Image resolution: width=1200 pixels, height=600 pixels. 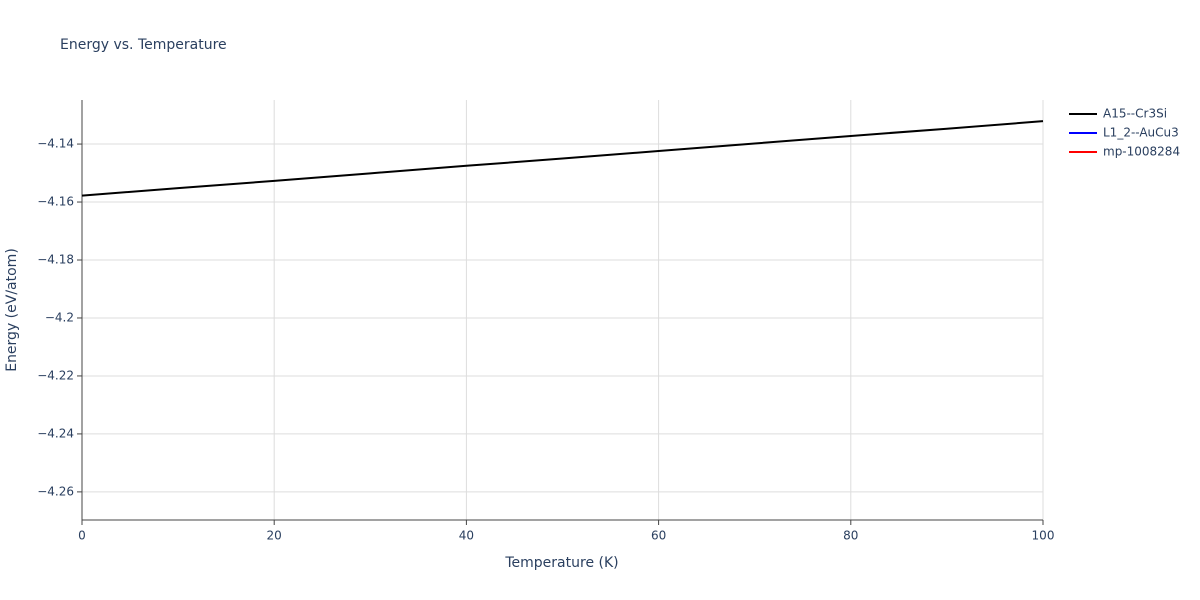 I want to click on series-line, so click(x=562, y=158).